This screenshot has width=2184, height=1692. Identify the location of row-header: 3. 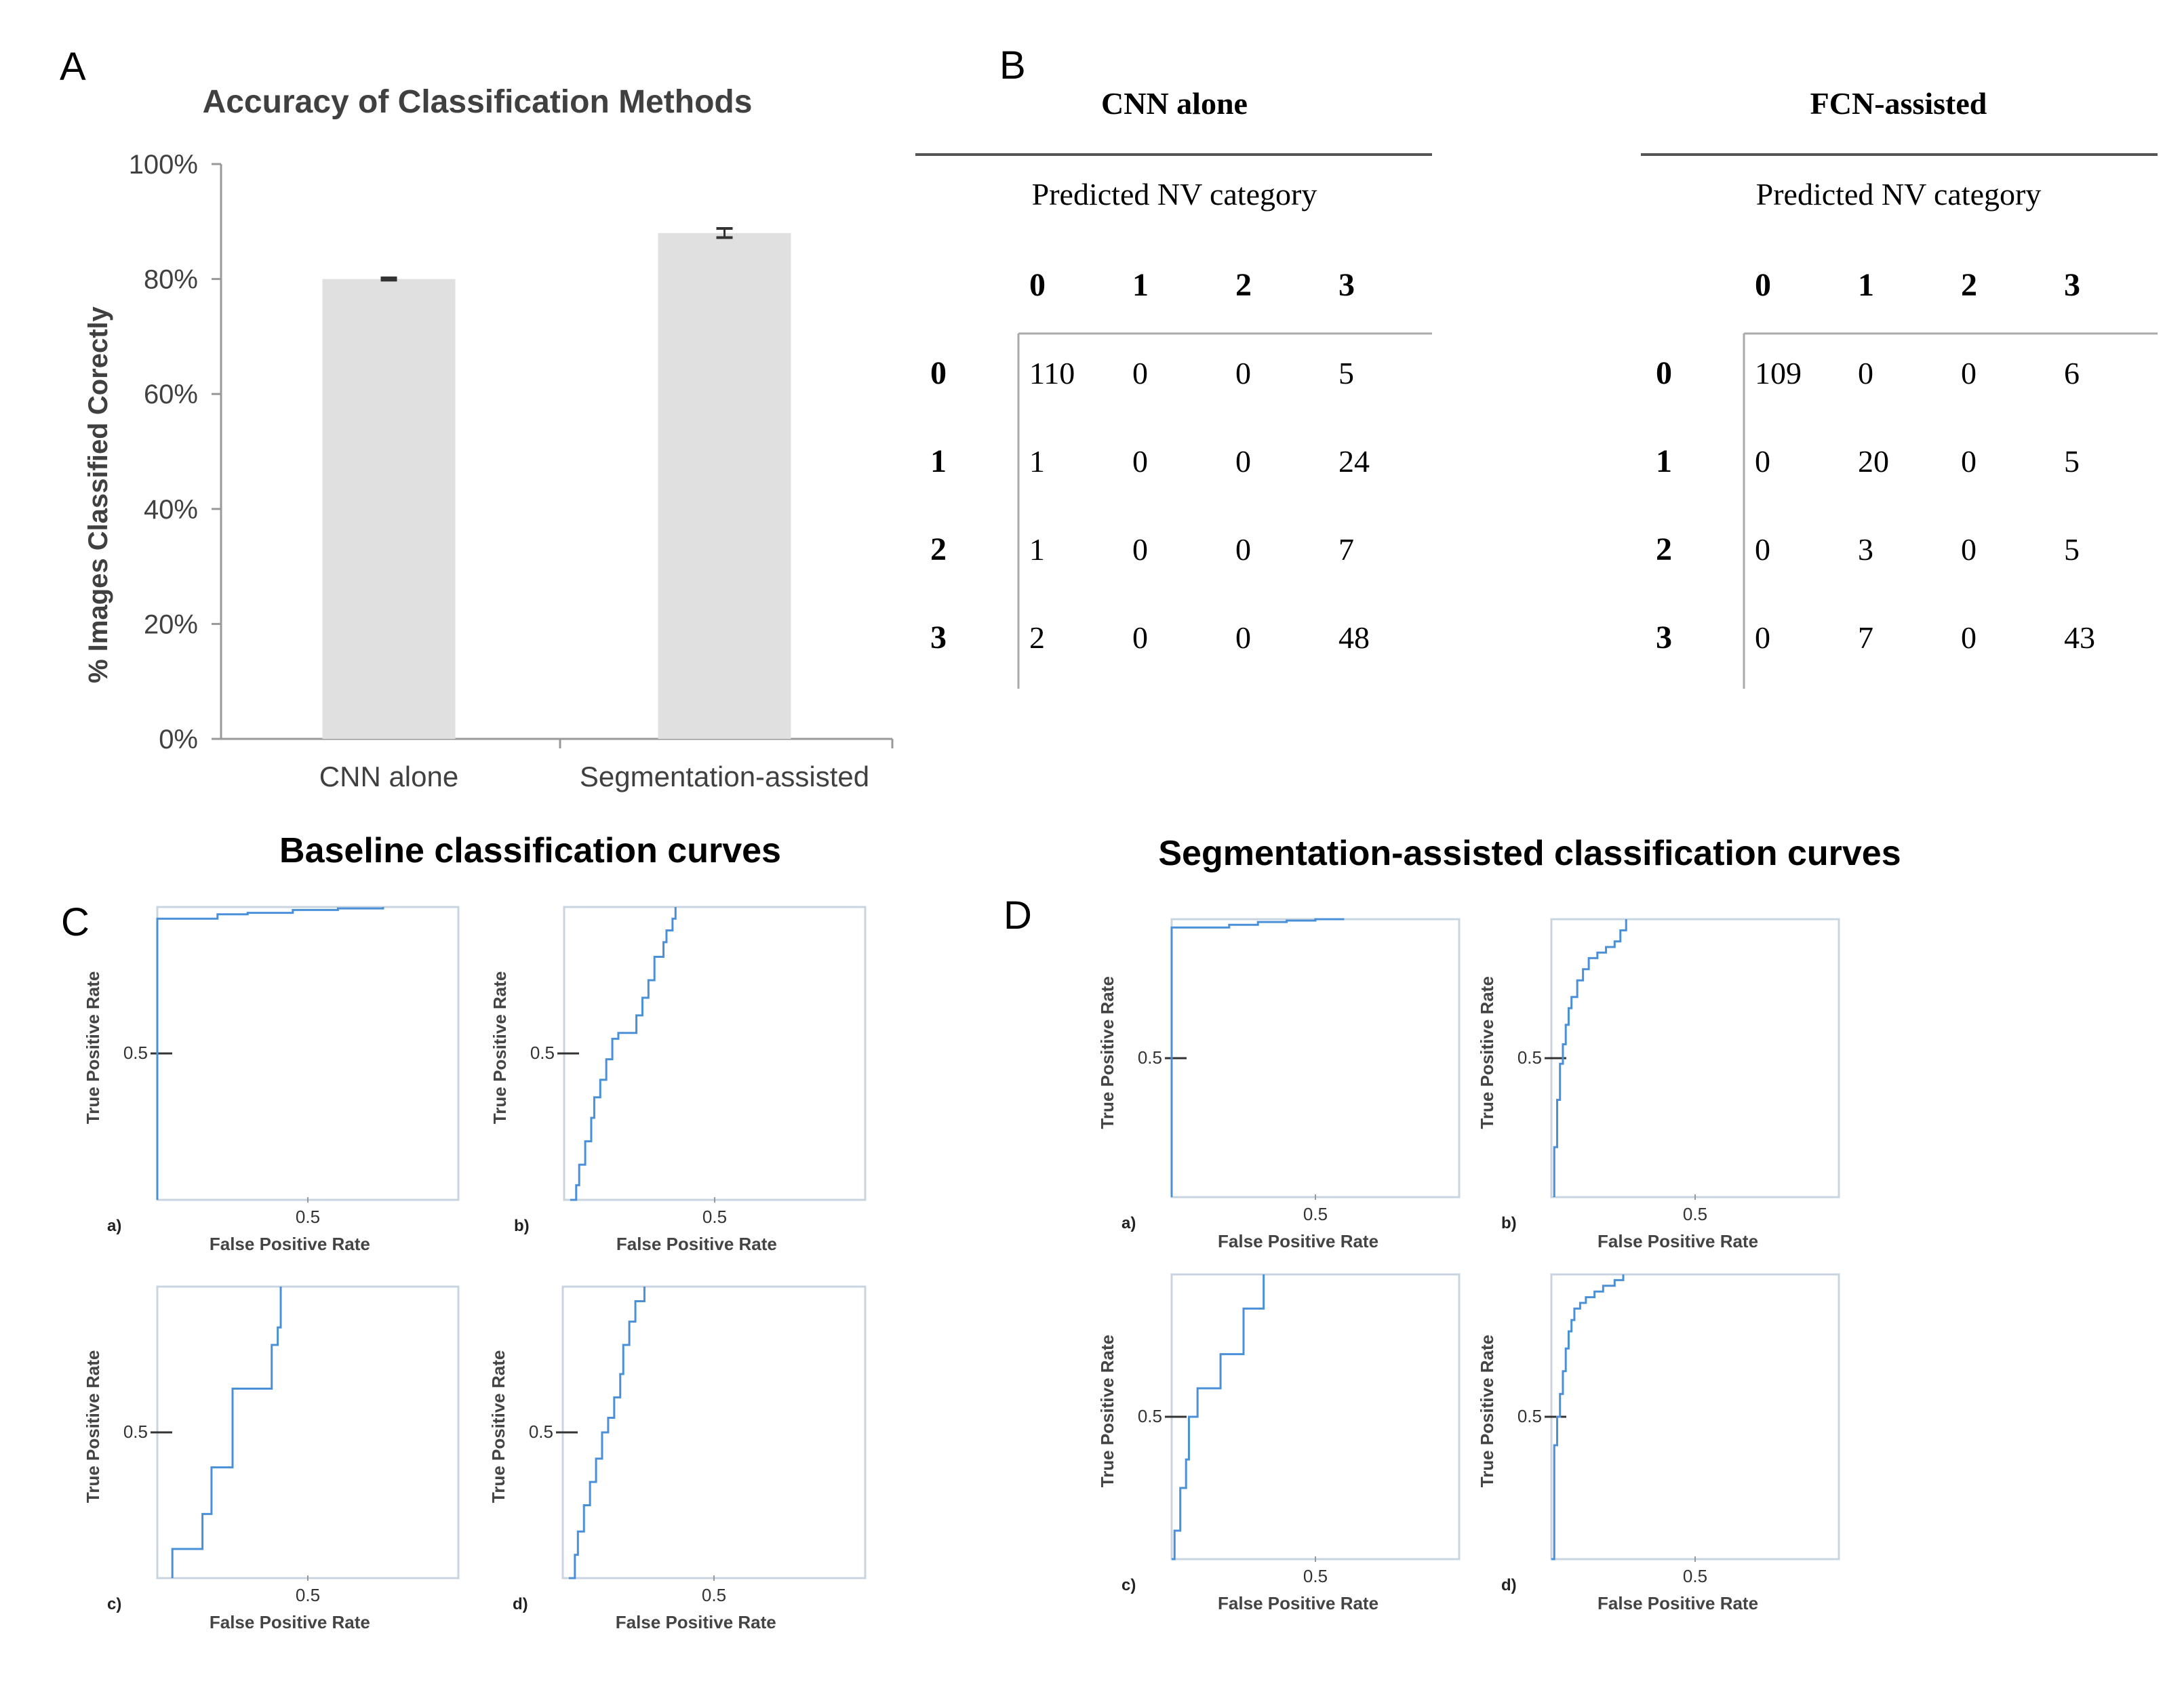
(1664, 638).